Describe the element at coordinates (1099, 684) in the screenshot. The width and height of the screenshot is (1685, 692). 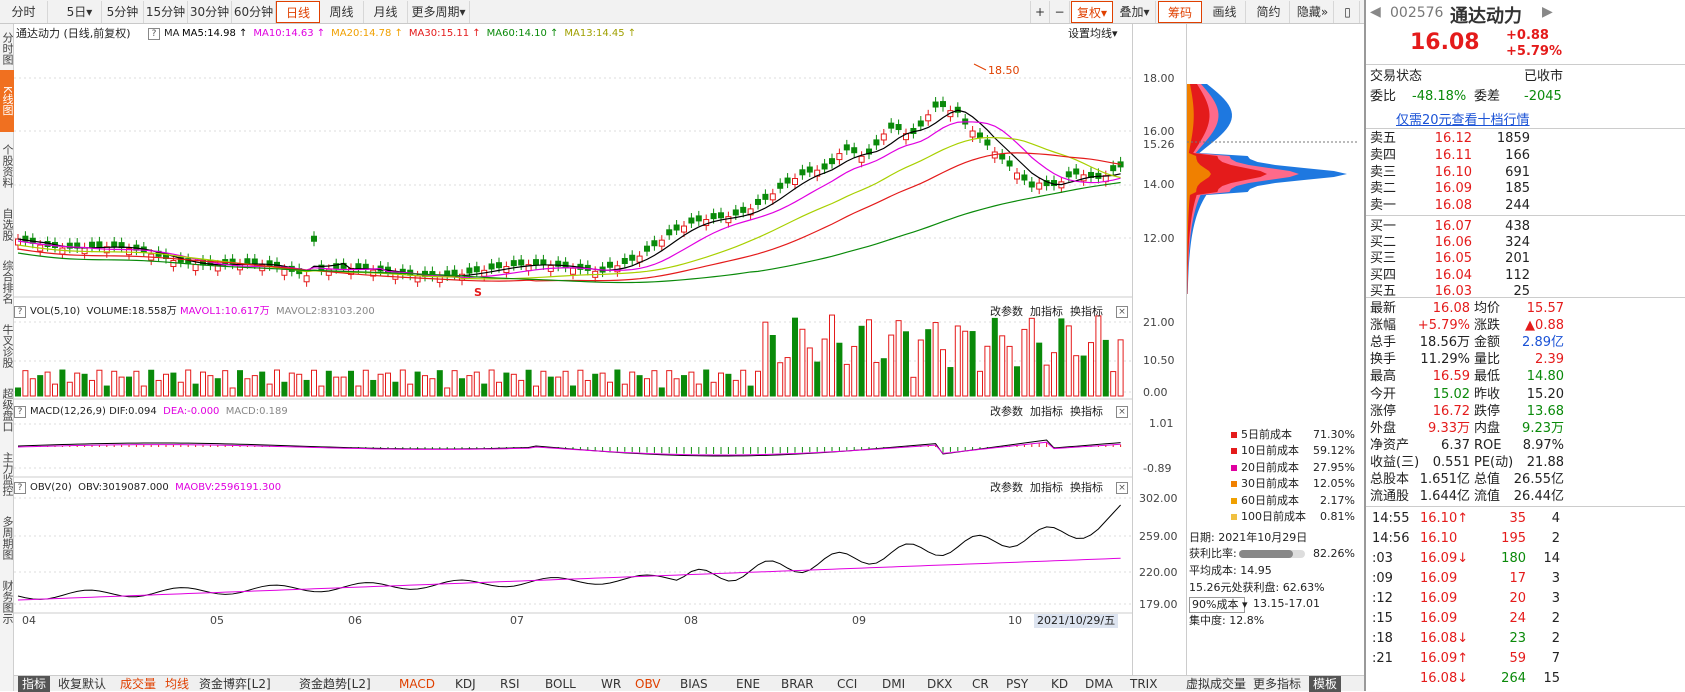
I see `indicator-tab: DMA` at that location.